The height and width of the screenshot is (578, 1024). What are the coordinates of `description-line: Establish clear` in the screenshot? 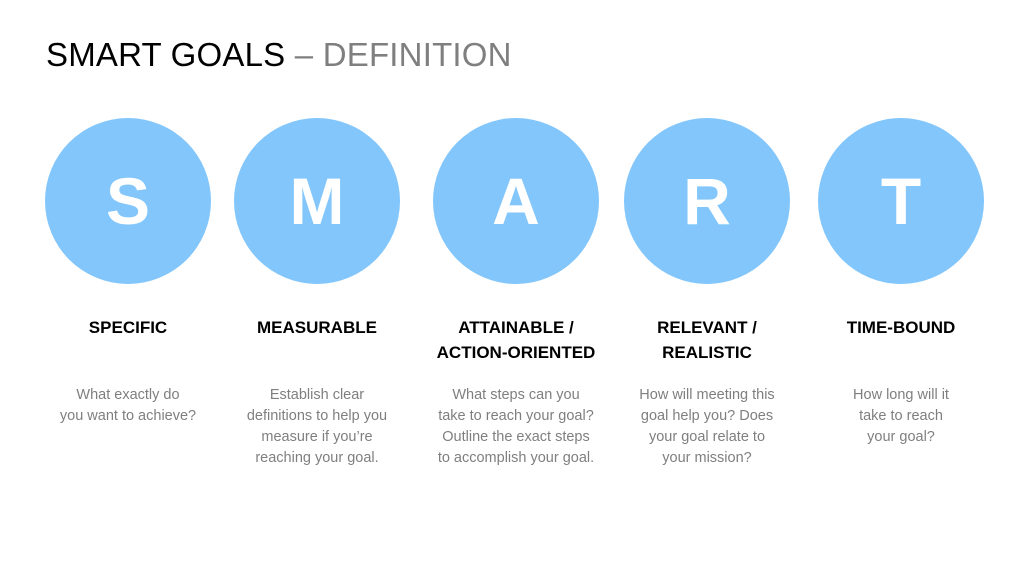 It's located at (317, 395).